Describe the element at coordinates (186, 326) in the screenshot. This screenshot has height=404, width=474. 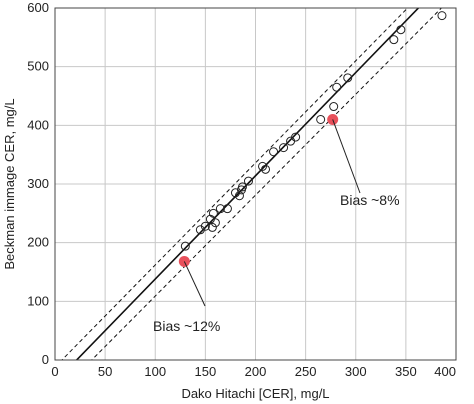
I see `annotation-label: Bias ~12%` at that location.